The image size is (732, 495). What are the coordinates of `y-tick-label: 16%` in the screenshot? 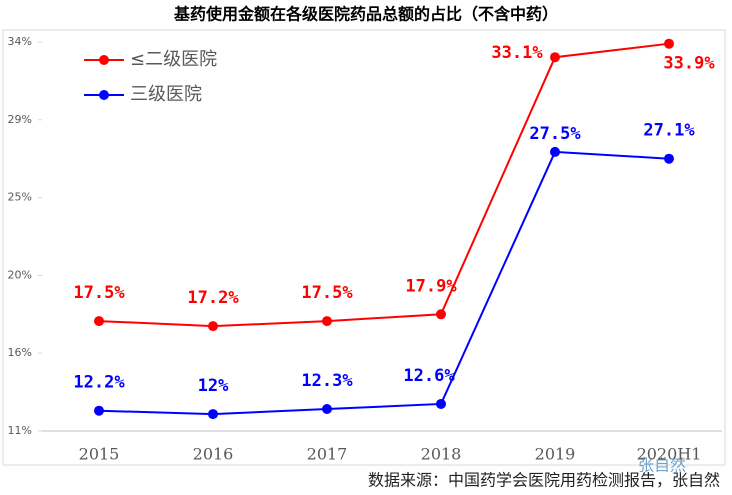 It's located at (20, 352).